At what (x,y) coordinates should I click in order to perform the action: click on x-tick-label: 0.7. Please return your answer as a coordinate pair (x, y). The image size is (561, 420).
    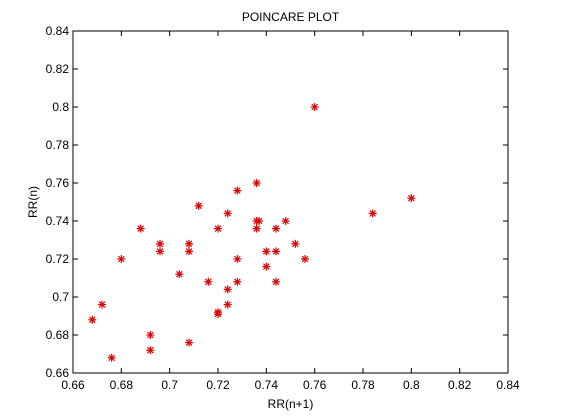
    Looking at the image, I should click on (169, 385).